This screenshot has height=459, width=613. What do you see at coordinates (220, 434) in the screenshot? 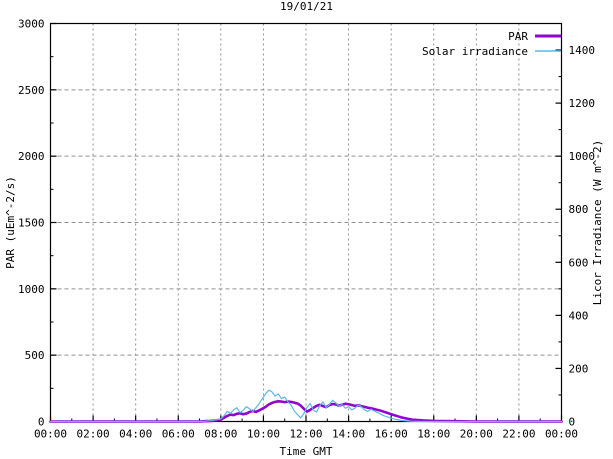
I see `svg-text: 08:00` at bounding box center [220, 434].